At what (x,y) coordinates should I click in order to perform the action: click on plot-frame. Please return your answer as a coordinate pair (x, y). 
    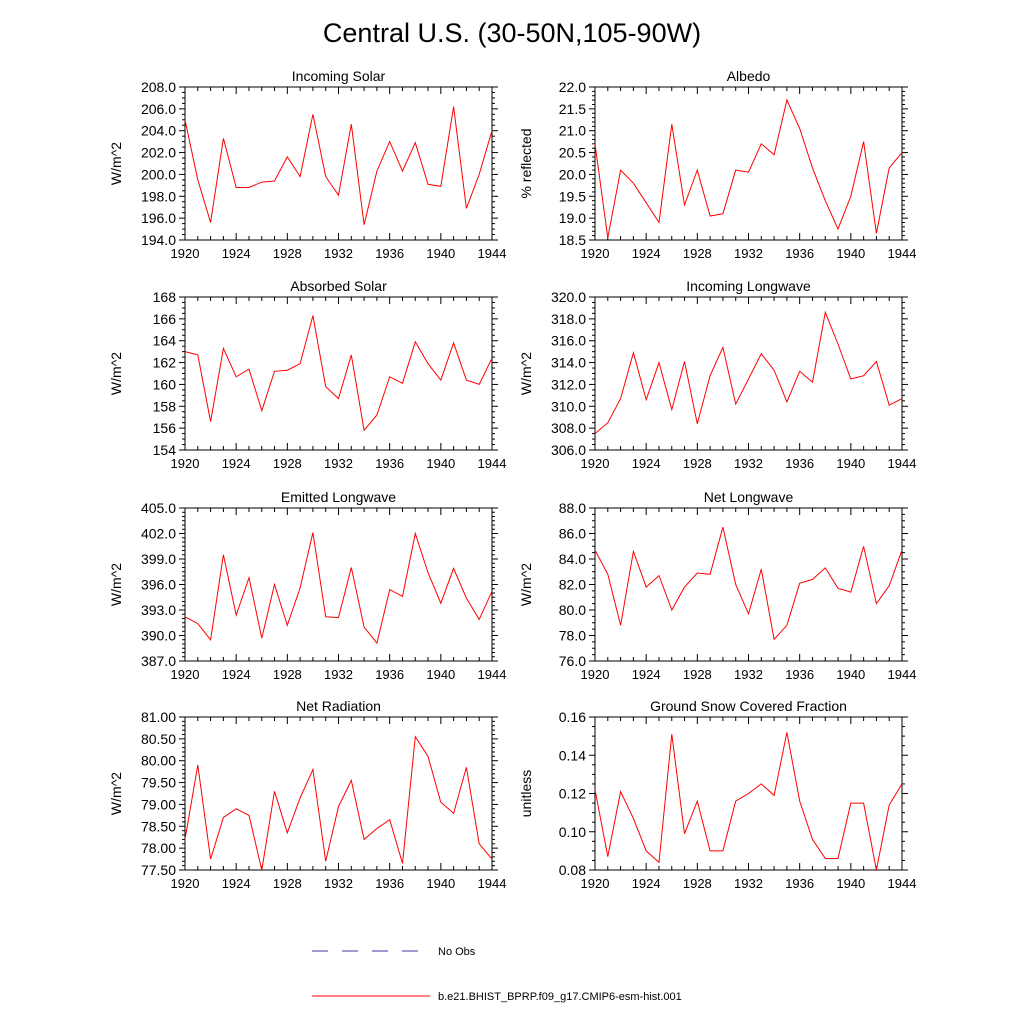
    Looking at the image, I should click on (748, 163).